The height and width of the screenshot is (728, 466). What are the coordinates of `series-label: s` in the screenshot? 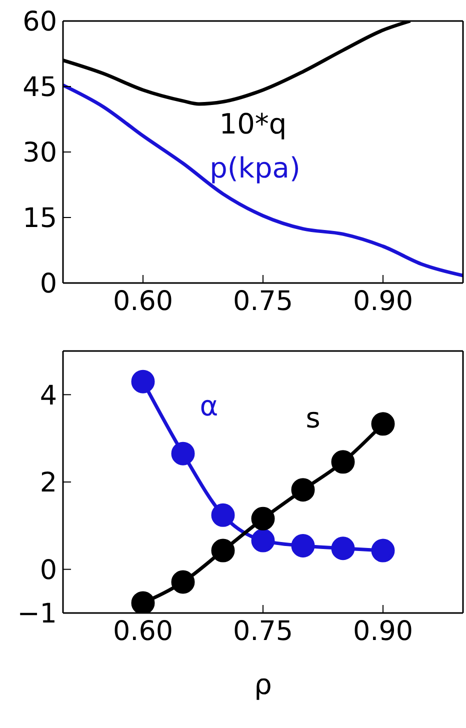 It's located at (313, 418).